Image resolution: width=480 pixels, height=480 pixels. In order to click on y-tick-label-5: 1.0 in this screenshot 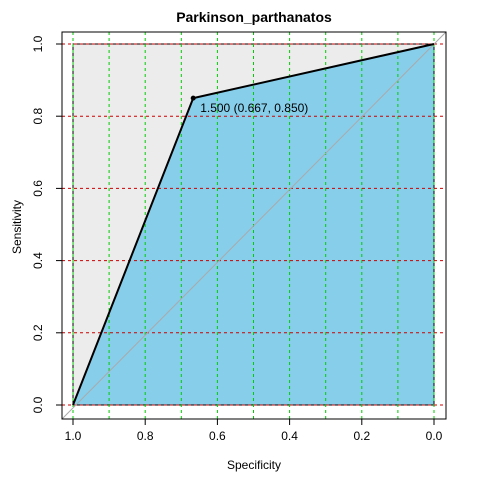, I will do `click(38, 43)`.